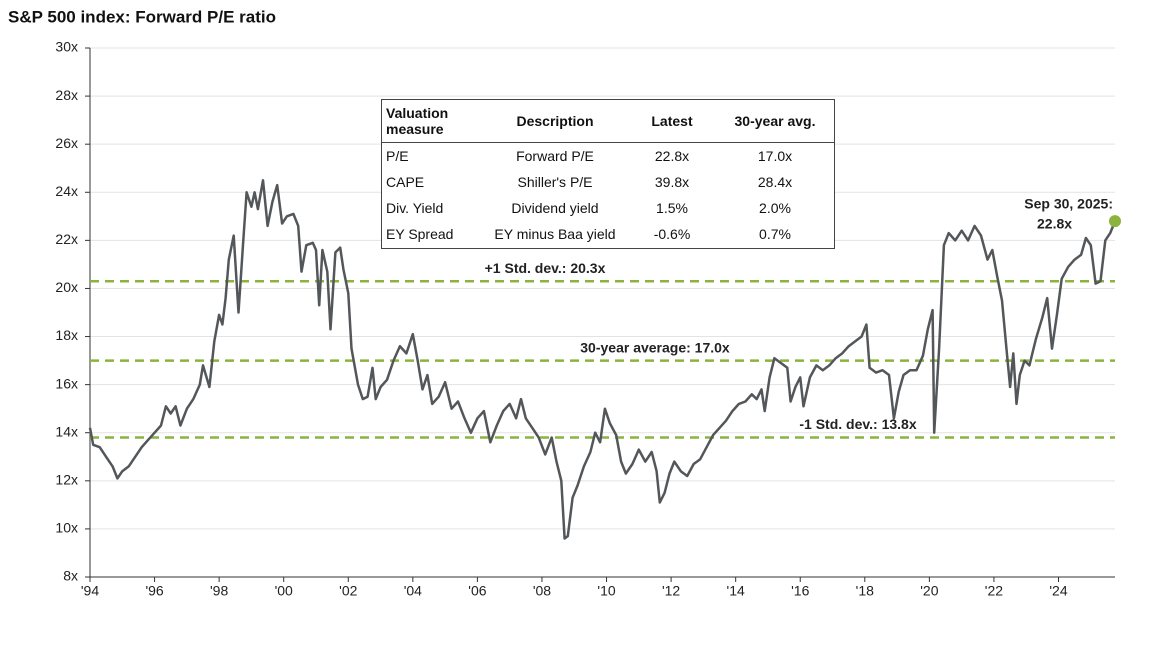  Describe the element at coordinates (66, 239) in the screenshot. I see `y-tick-label: 22x` at that location.